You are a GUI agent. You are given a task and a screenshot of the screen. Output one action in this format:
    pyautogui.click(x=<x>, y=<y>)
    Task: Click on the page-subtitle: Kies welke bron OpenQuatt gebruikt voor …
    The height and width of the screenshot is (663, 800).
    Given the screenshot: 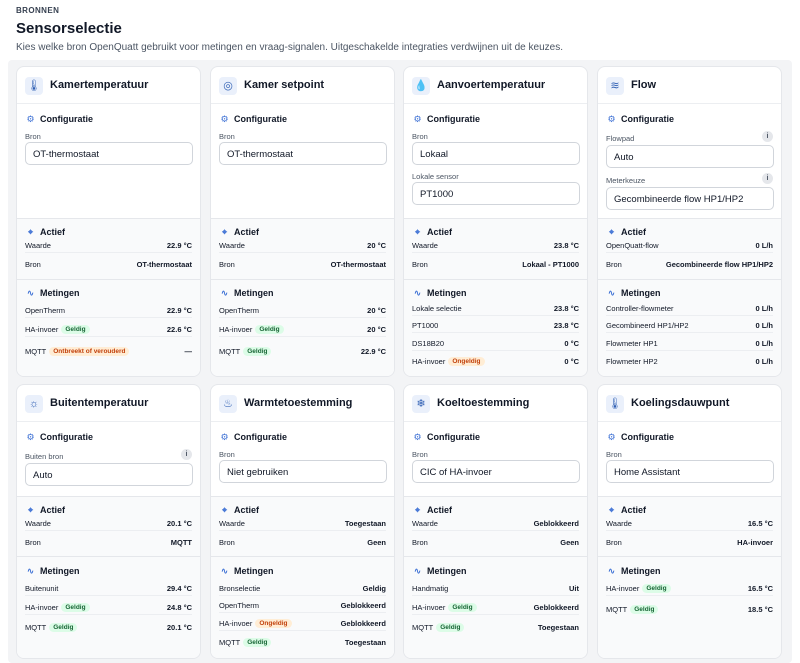 What is the action you would take?
    pyautogui.click(x=289, y=47)
    